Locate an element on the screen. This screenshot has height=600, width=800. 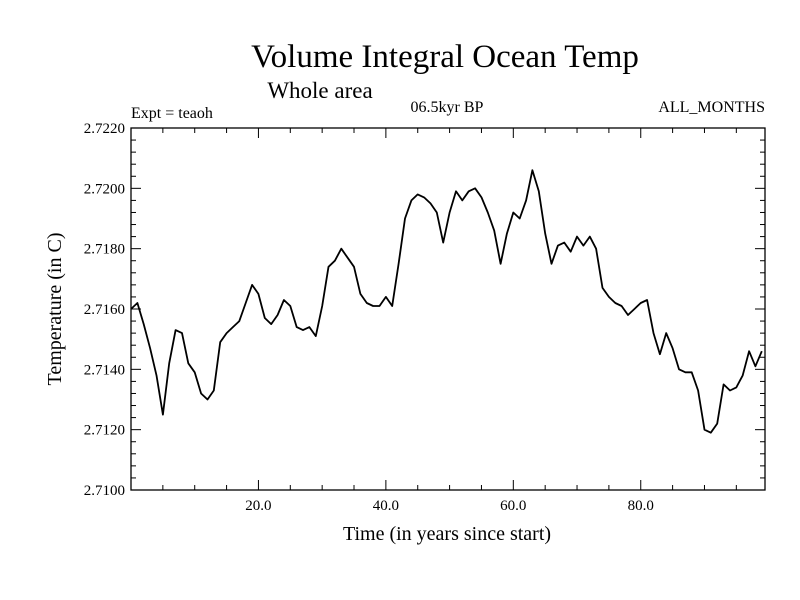
y-tick-label: 2.7100 is located at coordinates (104, 491).